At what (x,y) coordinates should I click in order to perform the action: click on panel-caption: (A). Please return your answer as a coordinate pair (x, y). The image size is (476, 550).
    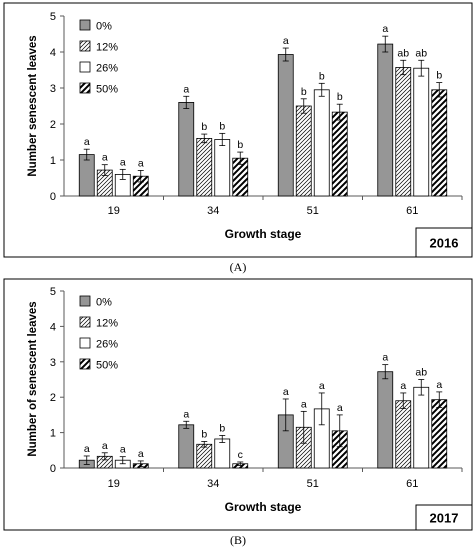
    Looking at the image, I should click on (238, 267).